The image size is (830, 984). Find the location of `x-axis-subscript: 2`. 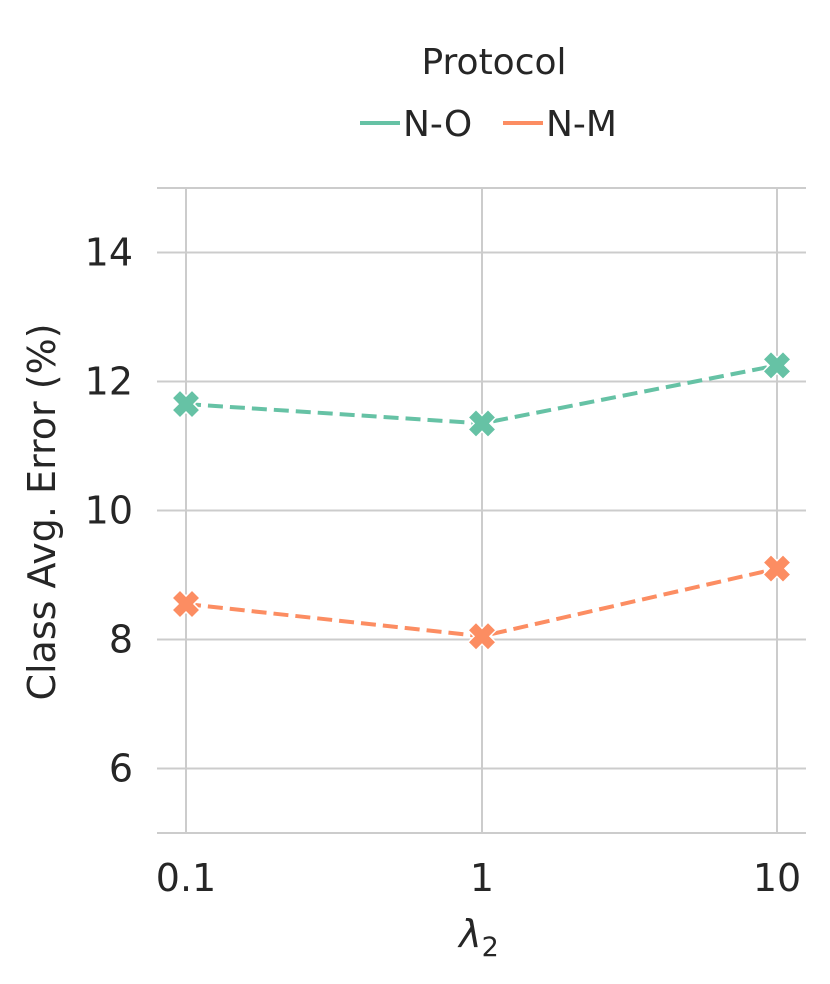

x-axis-subscript: 2 is located at coordinates (490, 947).